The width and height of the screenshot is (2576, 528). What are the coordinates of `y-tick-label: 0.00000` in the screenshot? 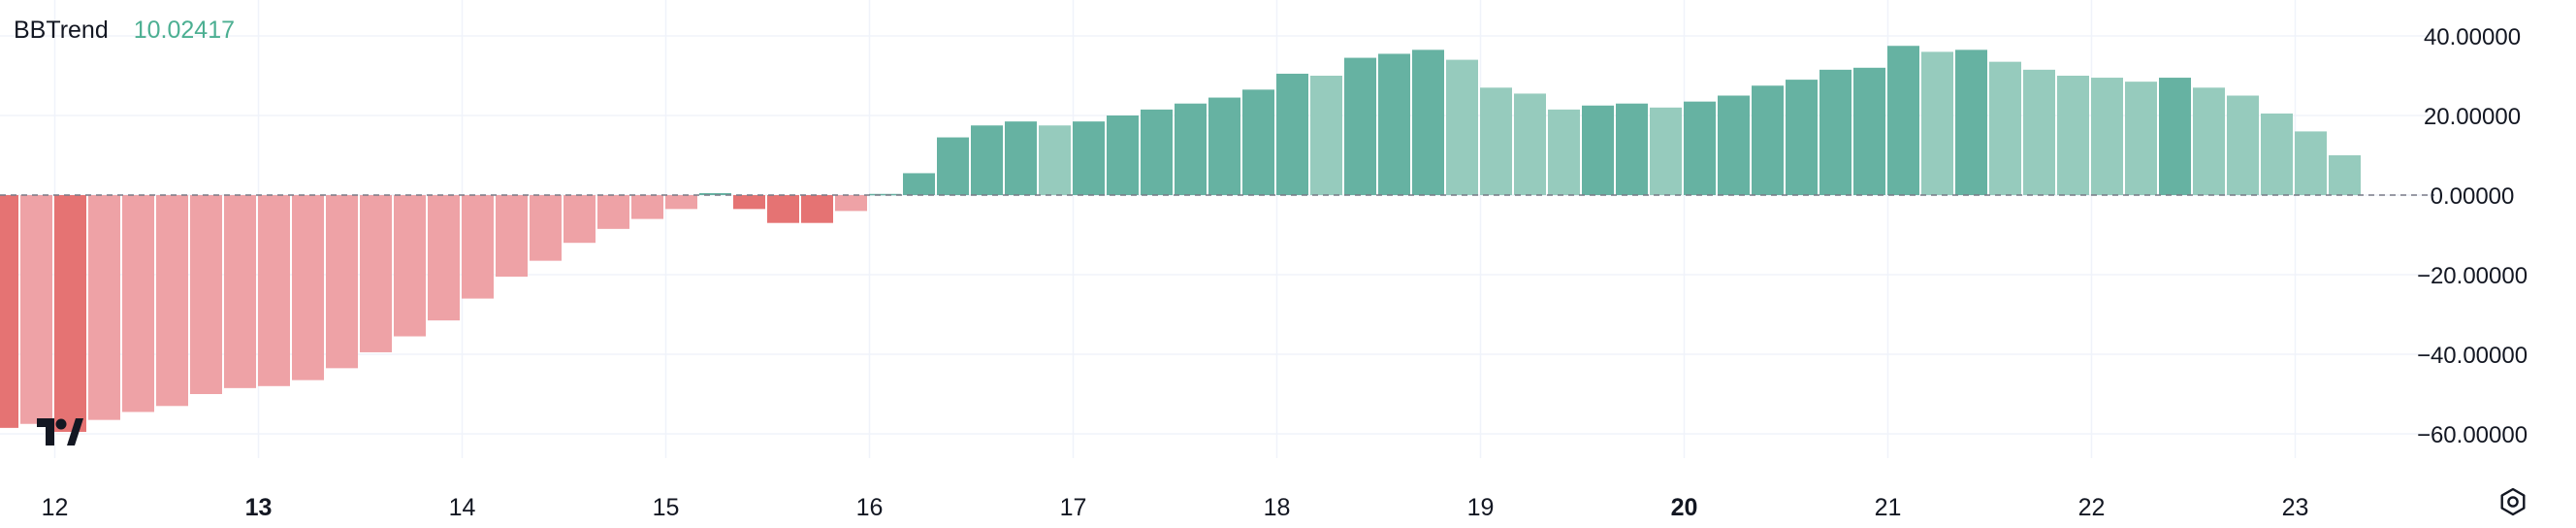 It's located at (2473, 196).